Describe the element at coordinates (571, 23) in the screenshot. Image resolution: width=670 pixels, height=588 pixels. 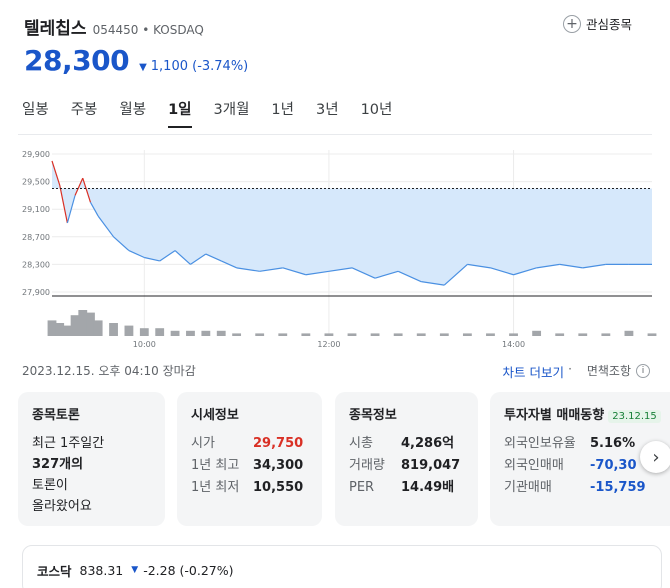
I see `plus-icon: +` at that location.